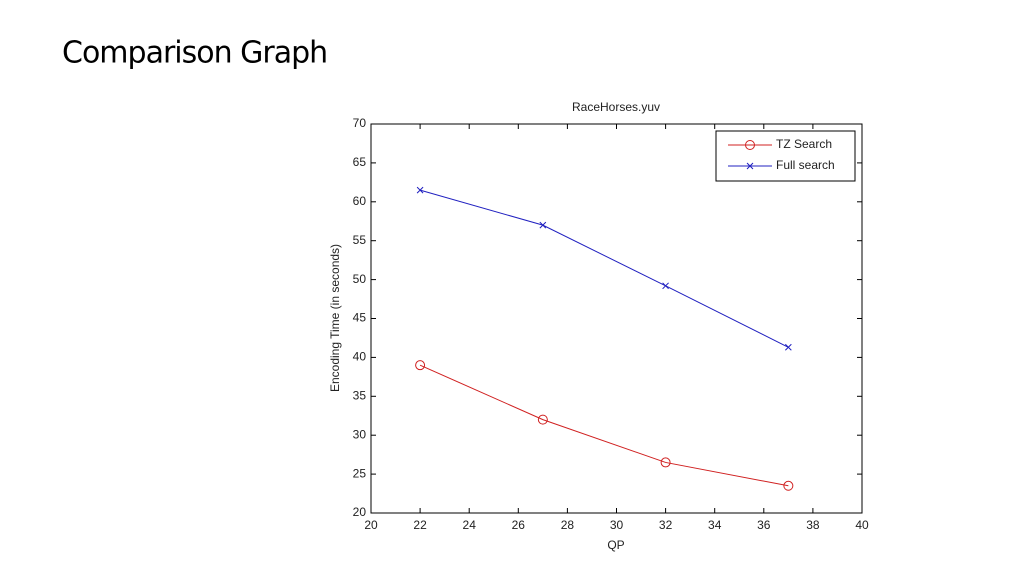 The width and height of the screenshot is (1024, 576). I want to click on x-tick-label: 28, so click(568, 525).